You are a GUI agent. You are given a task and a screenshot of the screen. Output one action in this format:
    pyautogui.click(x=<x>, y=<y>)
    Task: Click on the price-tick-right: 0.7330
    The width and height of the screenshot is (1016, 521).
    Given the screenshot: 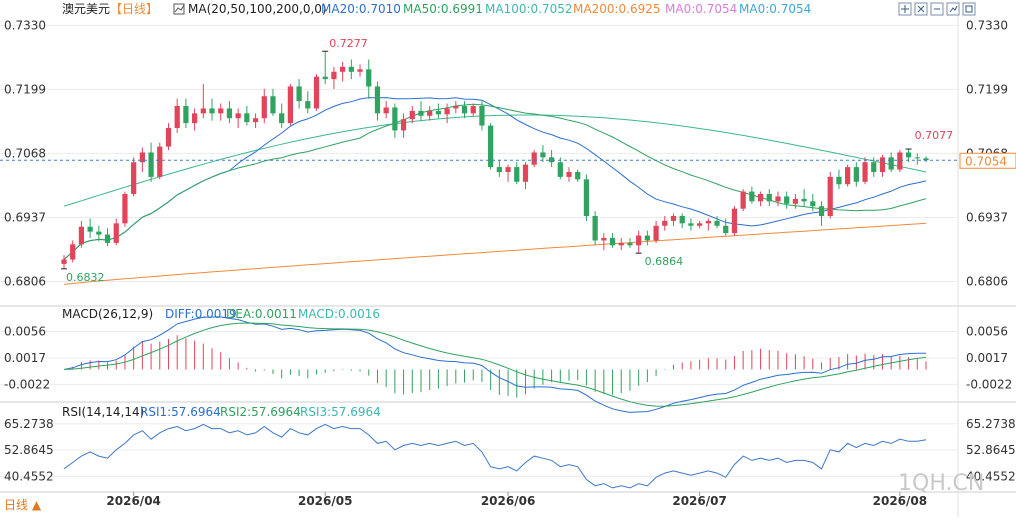 What is the action you would take?
    pyautogui.click(x=987, y=25)
    